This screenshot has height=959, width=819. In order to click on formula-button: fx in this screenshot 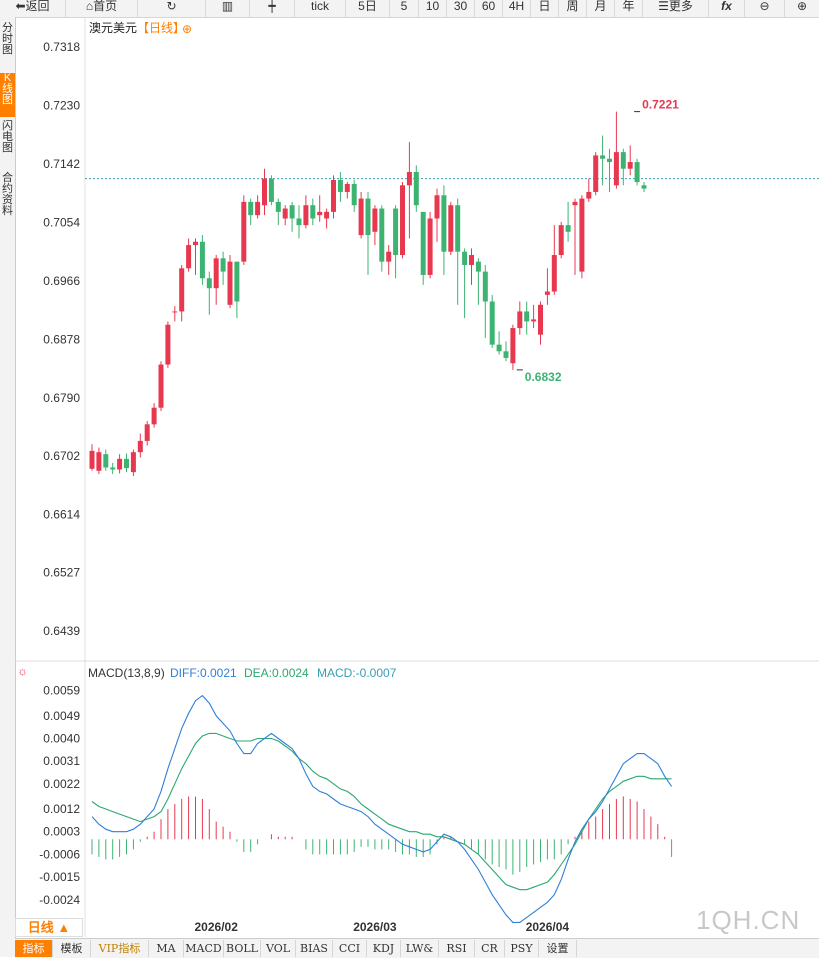, I will do `click(727, 8)`.